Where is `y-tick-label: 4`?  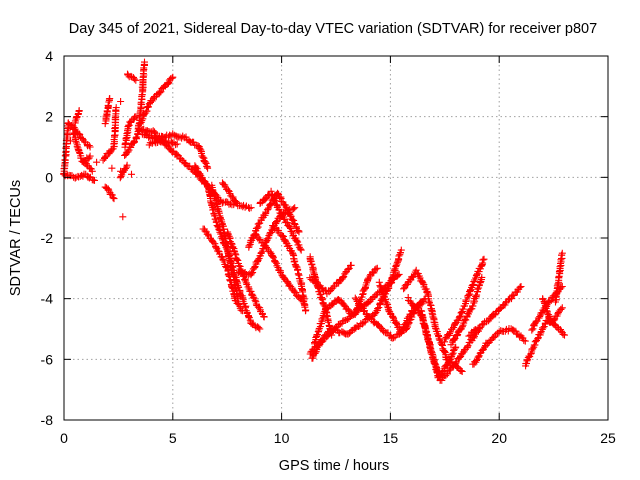
y-tick-label: 4 is located at coordinates (49, 56).